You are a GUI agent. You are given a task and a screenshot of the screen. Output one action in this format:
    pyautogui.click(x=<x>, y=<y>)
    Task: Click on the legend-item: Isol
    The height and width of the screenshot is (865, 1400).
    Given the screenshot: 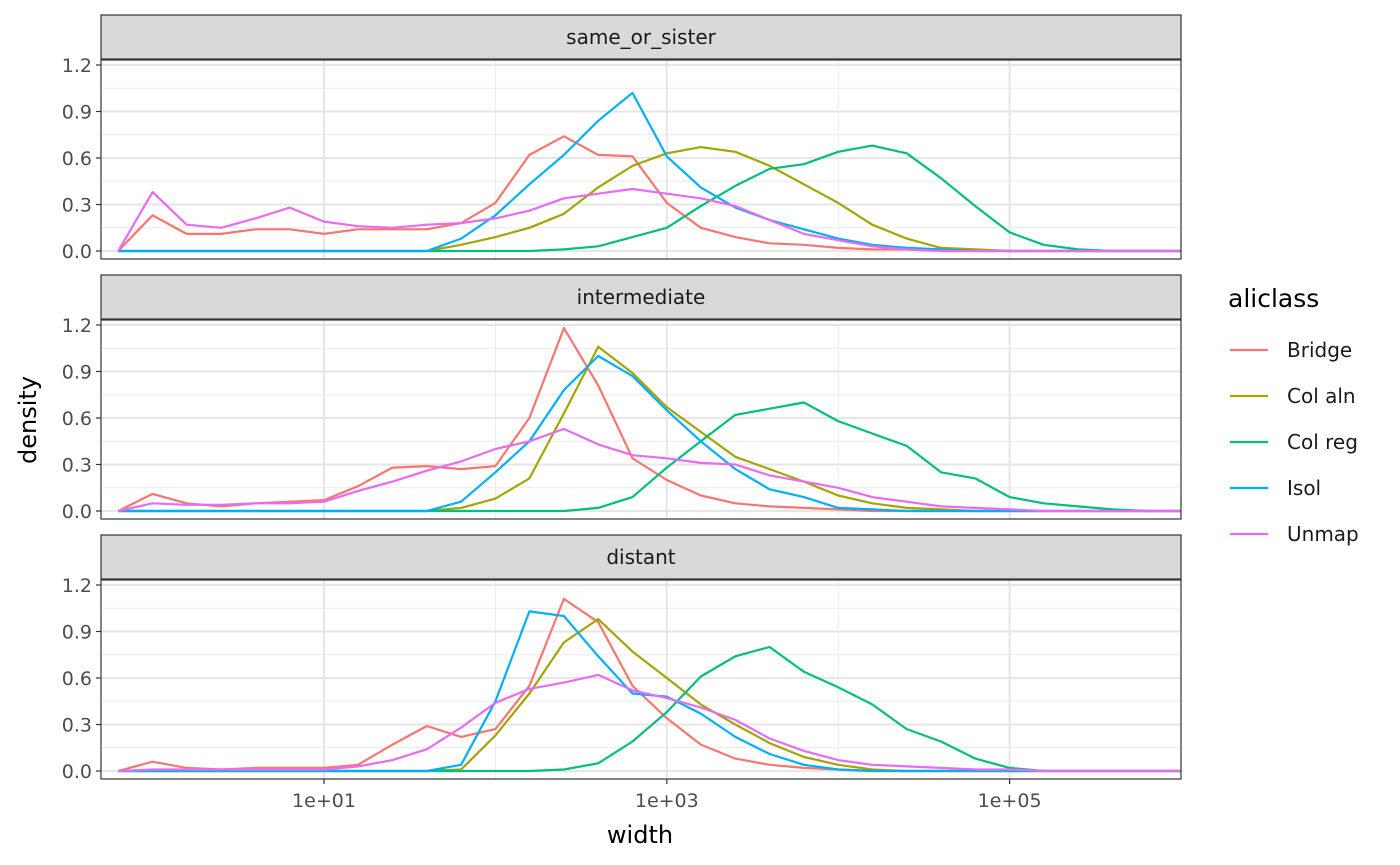 What is the action you would take?
    pyautogui.click(x=1275, y=488)
    